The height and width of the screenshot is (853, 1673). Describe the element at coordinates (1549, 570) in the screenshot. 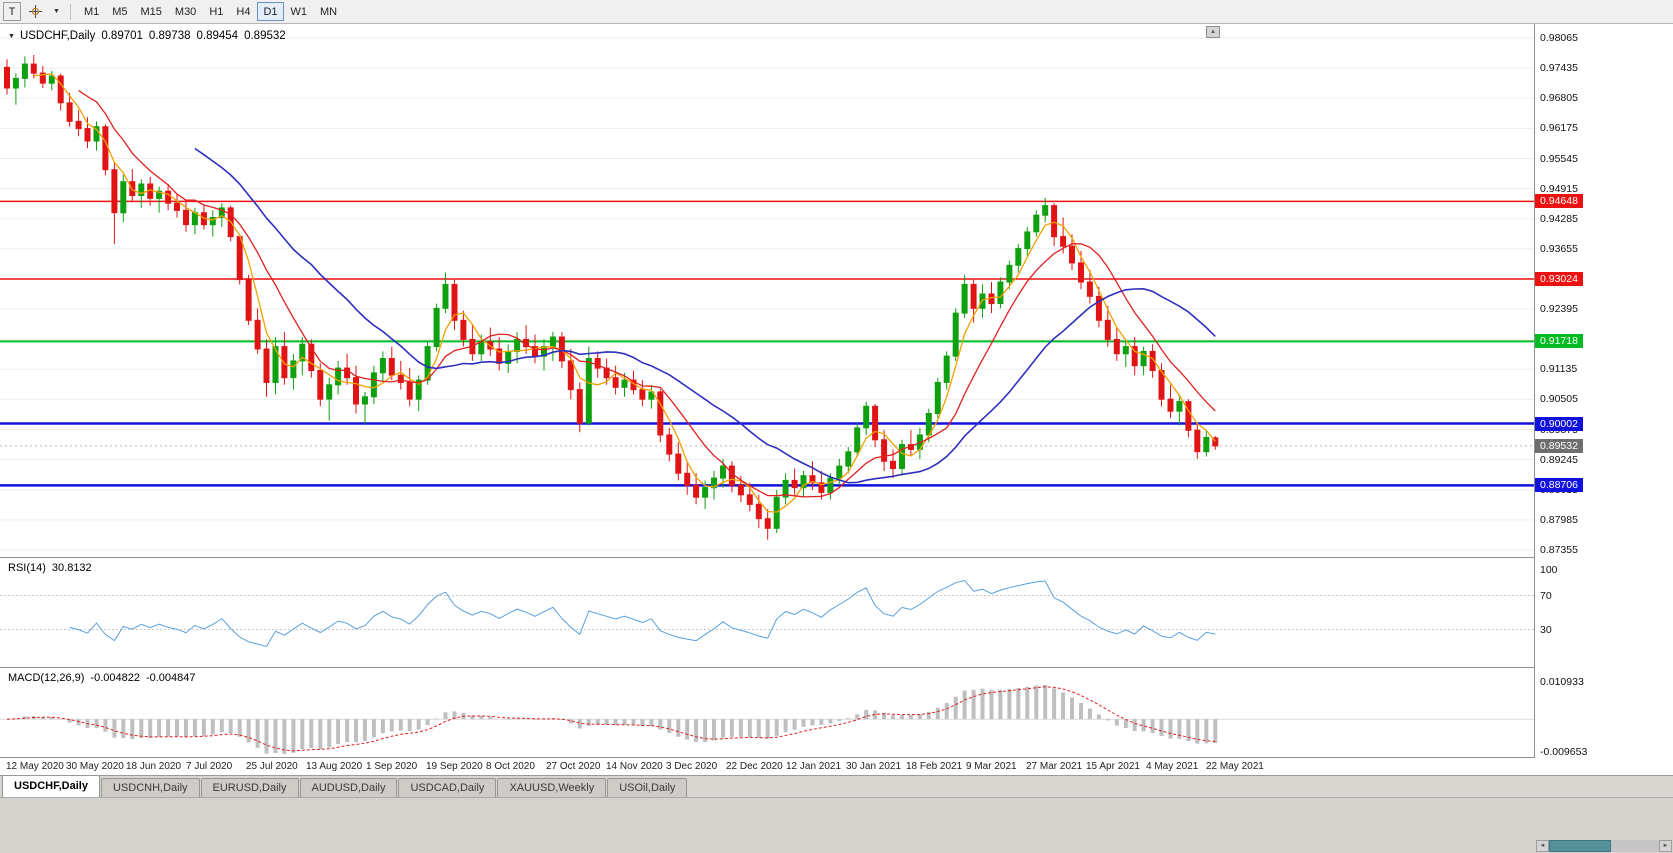

I see `rsi-axis-label: 100` at that location.